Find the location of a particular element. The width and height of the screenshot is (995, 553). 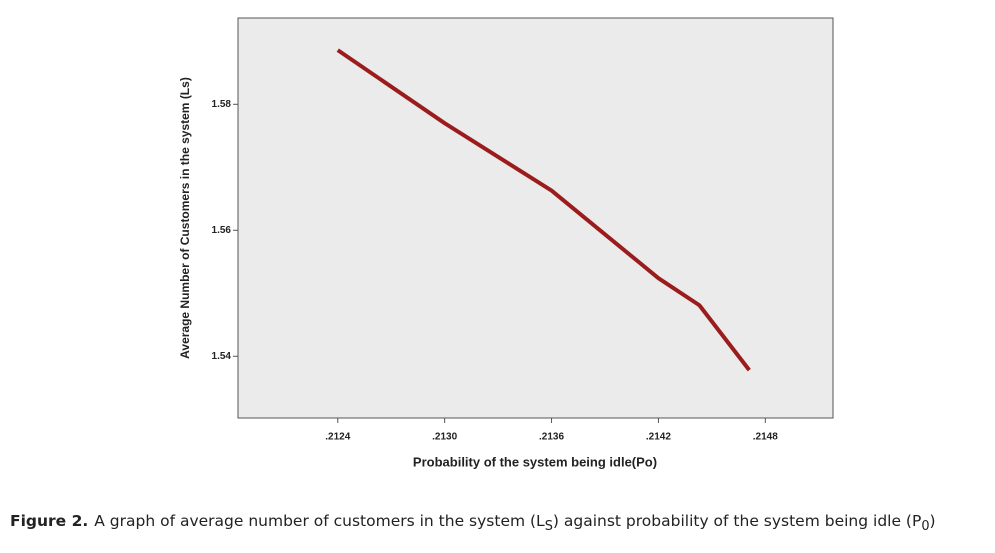

y-tick-label: 1.54 is located at coordinates (222, 356).